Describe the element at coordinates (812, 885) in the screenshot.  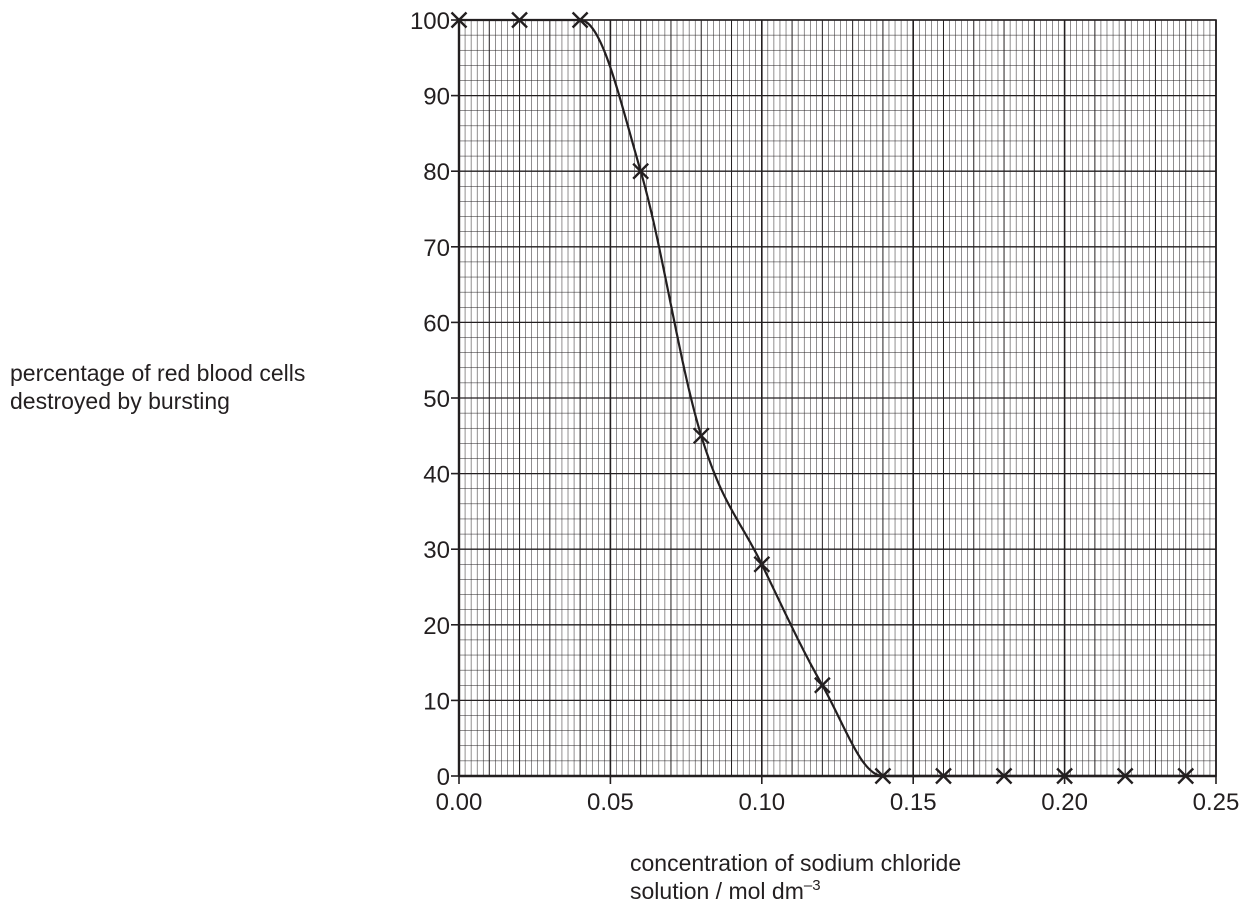
I see `x-axis-label-exponent: –3` at that location.